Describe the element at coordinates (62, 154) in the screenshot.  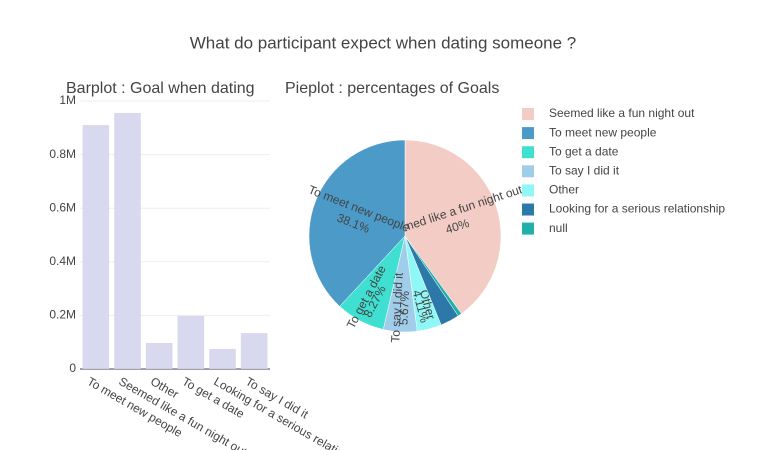
I see `y-tick-label: 0.8M` at that location.